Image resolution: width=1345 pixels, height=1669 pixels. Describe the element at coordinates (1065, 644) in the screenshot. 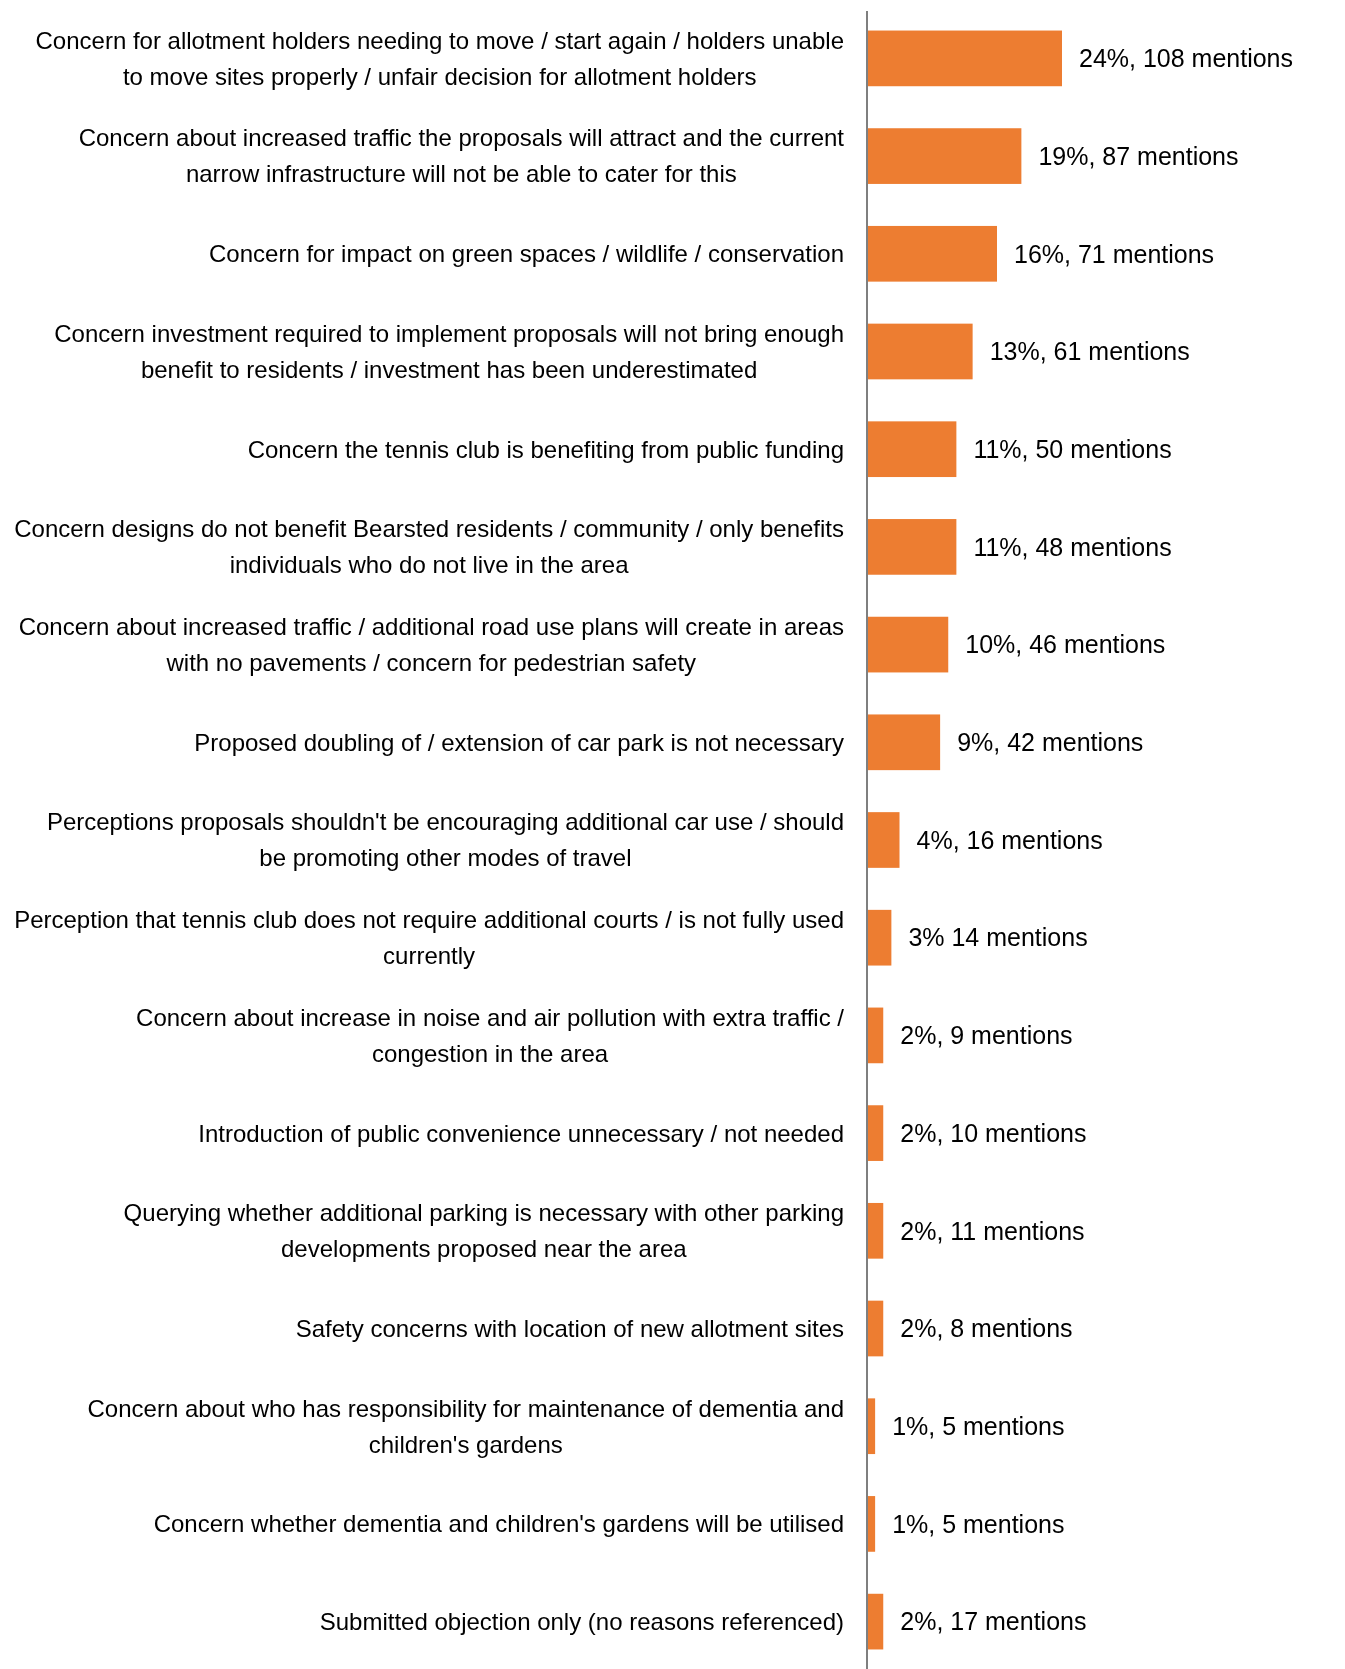

I see `data-label: 10%, 46 mentions` at that location.